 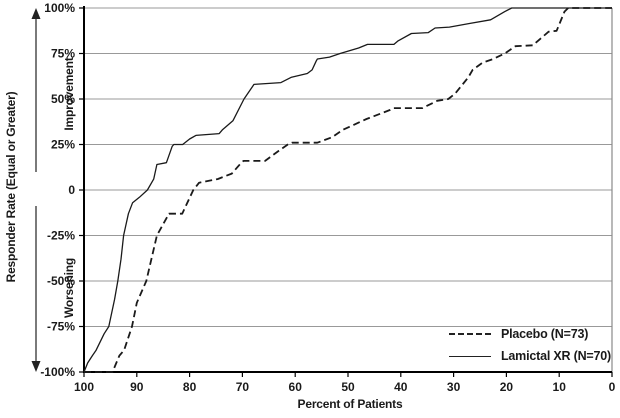 I want to click on x-tick-label-10: 10, so click(x=560, y=387).